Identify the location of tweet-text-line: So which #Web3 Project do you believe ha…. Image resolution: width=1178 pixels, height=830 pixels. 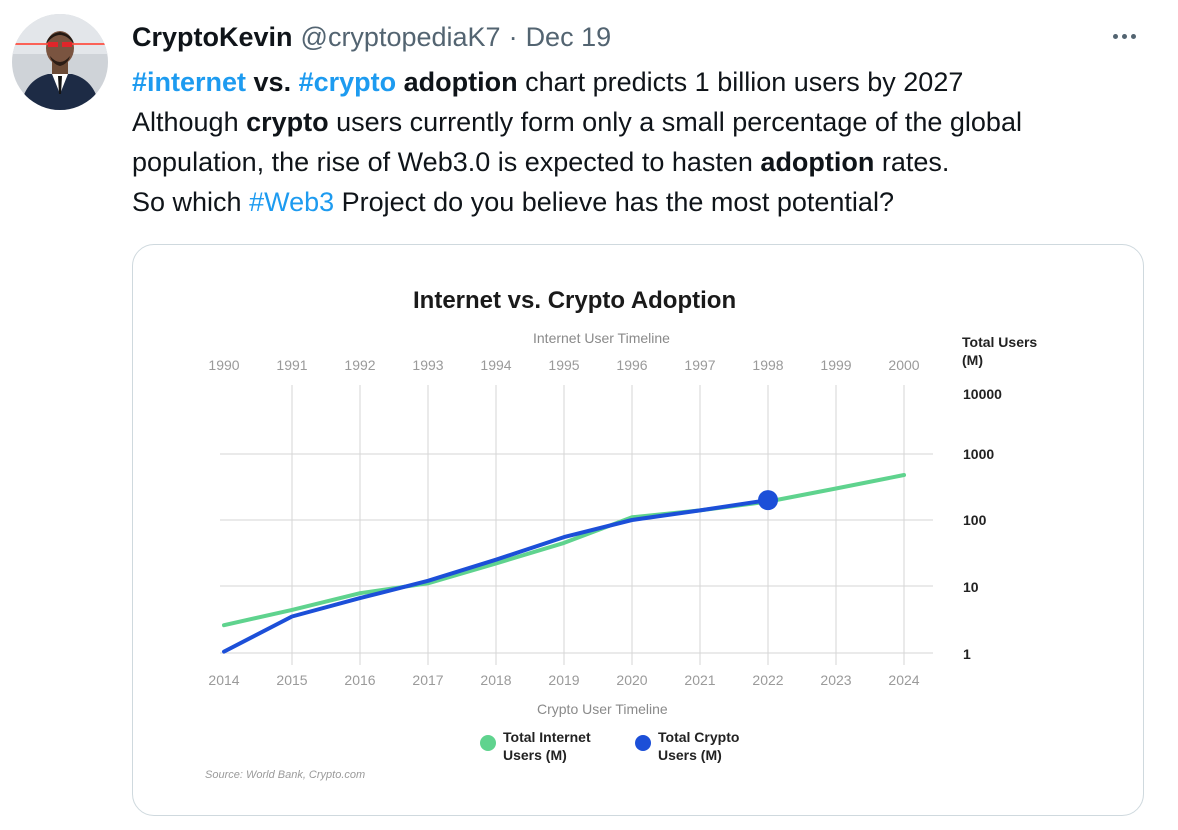
(642, 202).